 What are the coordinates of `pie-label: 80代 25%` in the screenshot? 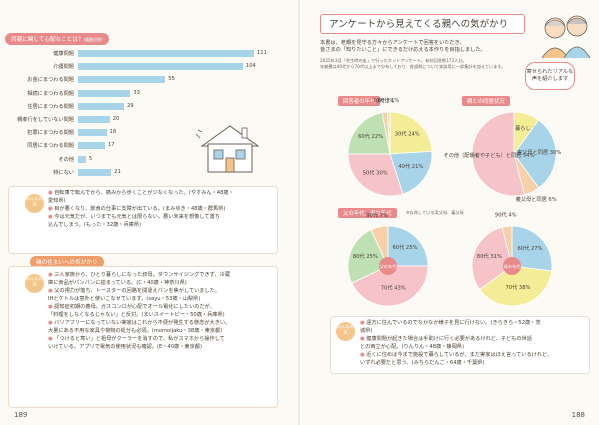 It's located at (365, 256).